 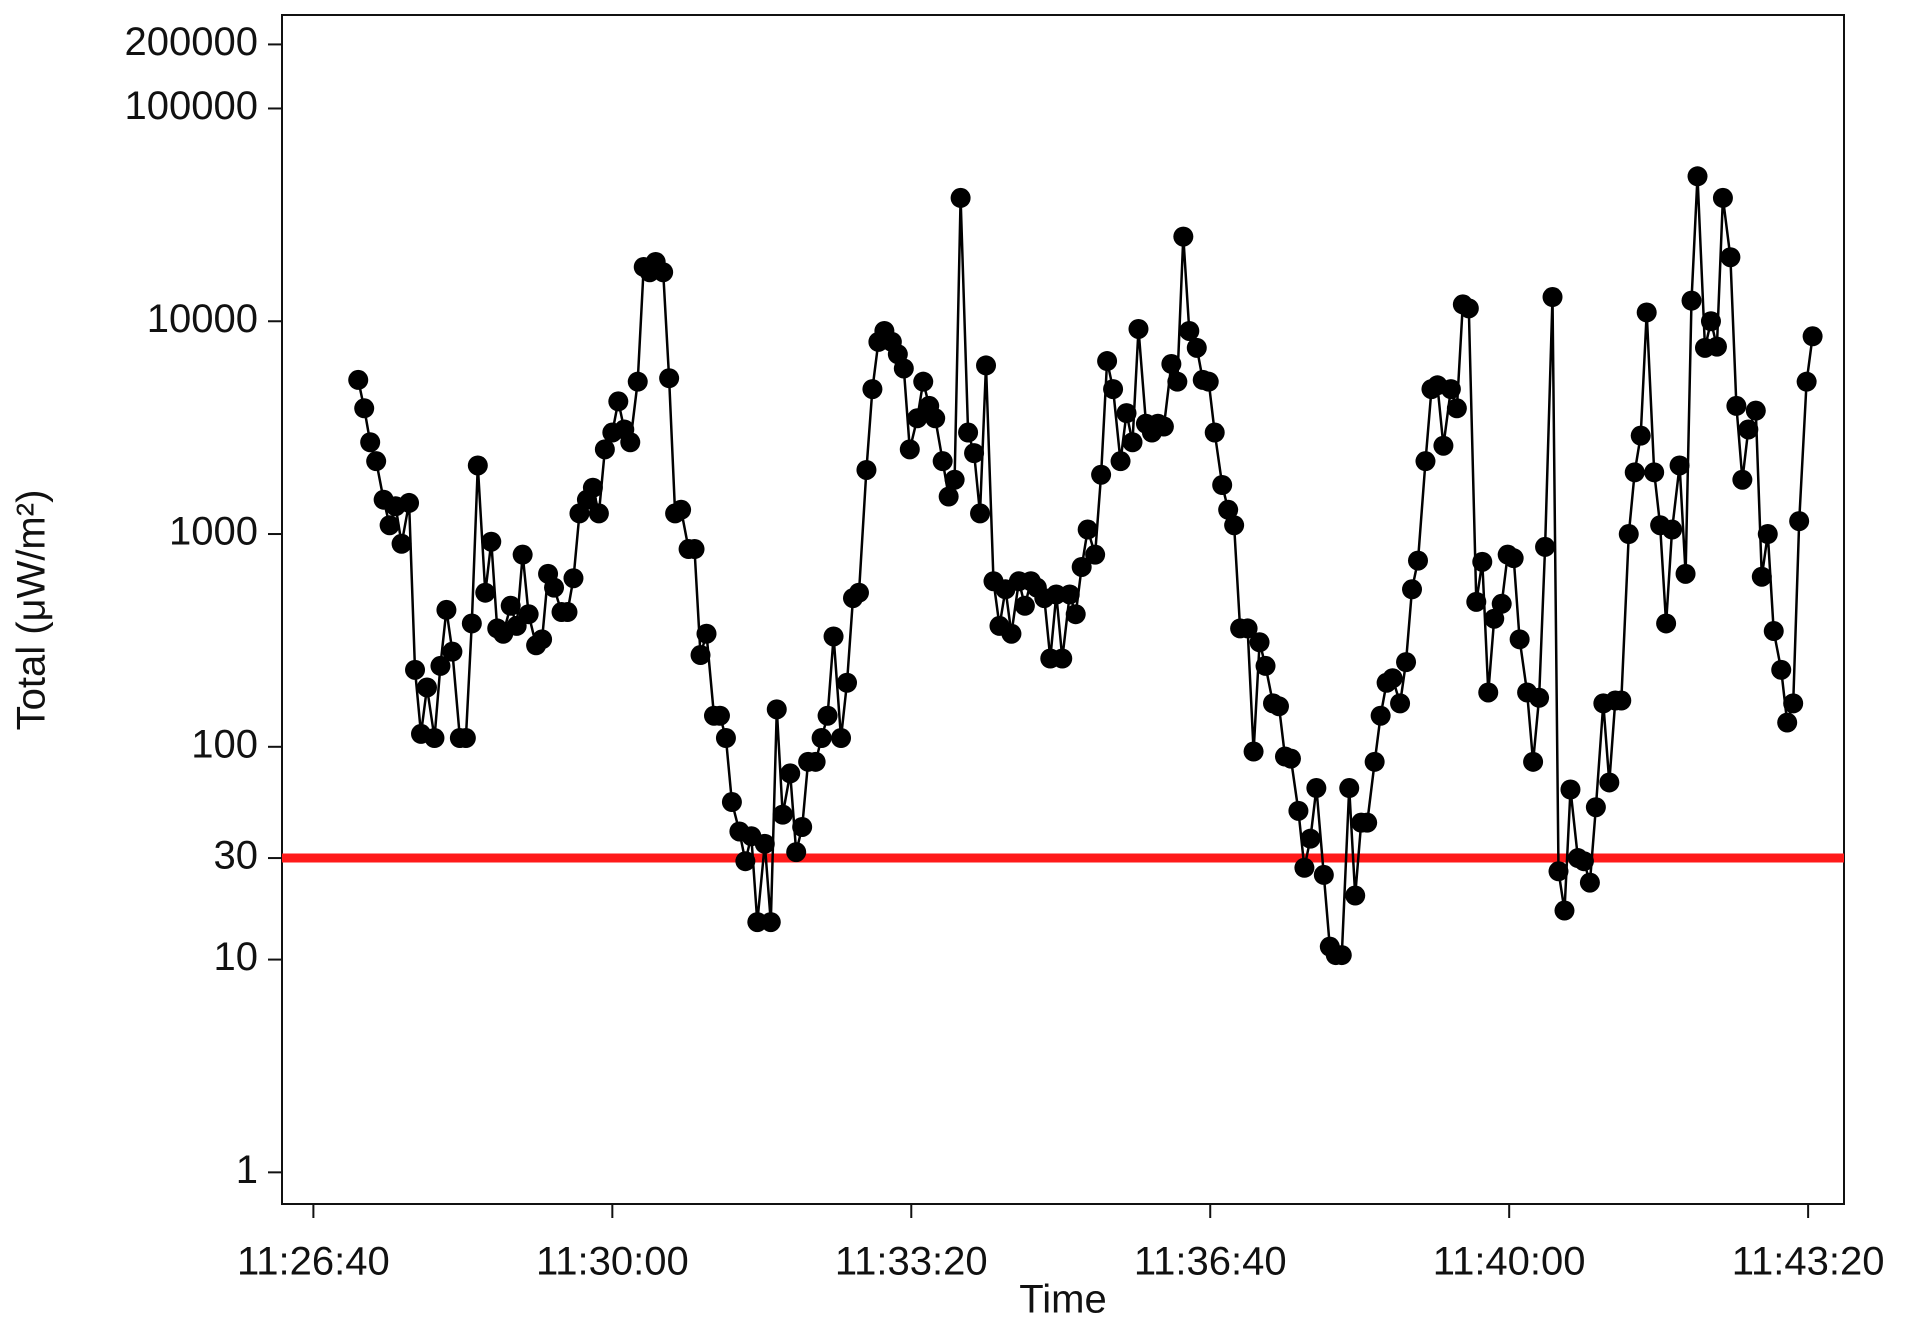 What do you see at coordinates (224, 744) in the screenshot?
I see `y-tick-label: 100` at bounding box center [224, 744].